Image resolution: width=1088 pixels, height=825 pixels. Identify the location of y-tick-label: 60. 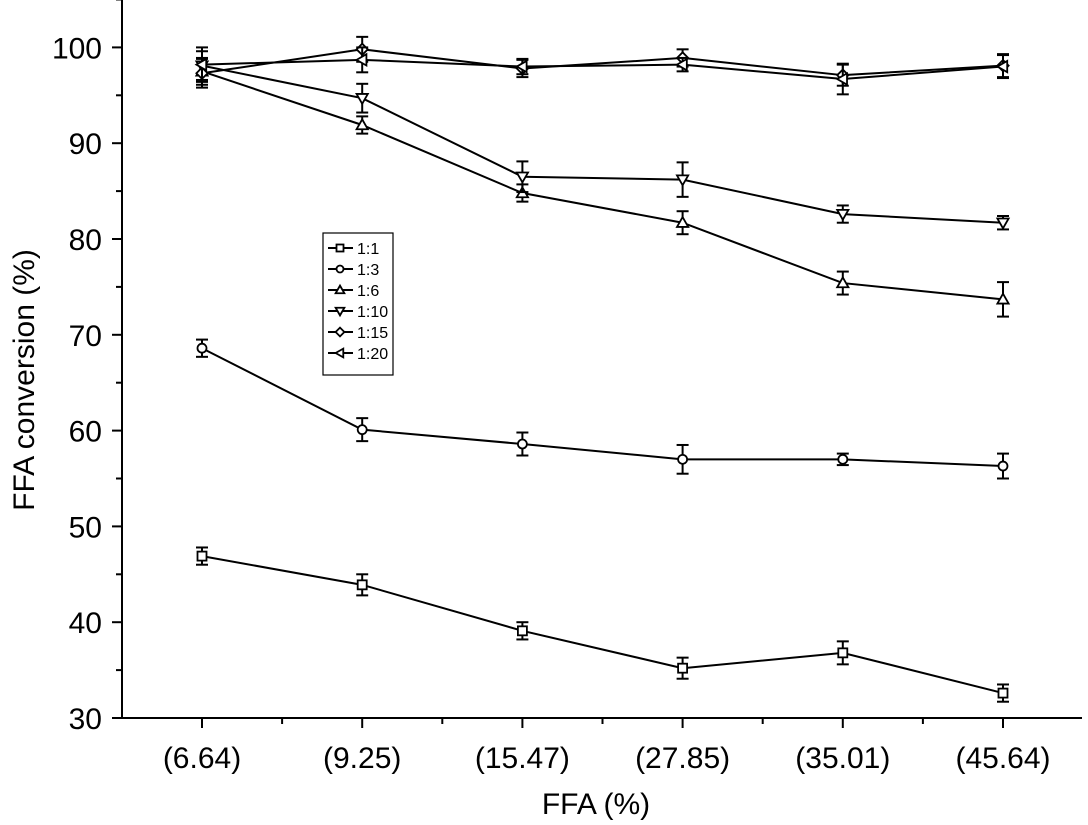
(85, 432).